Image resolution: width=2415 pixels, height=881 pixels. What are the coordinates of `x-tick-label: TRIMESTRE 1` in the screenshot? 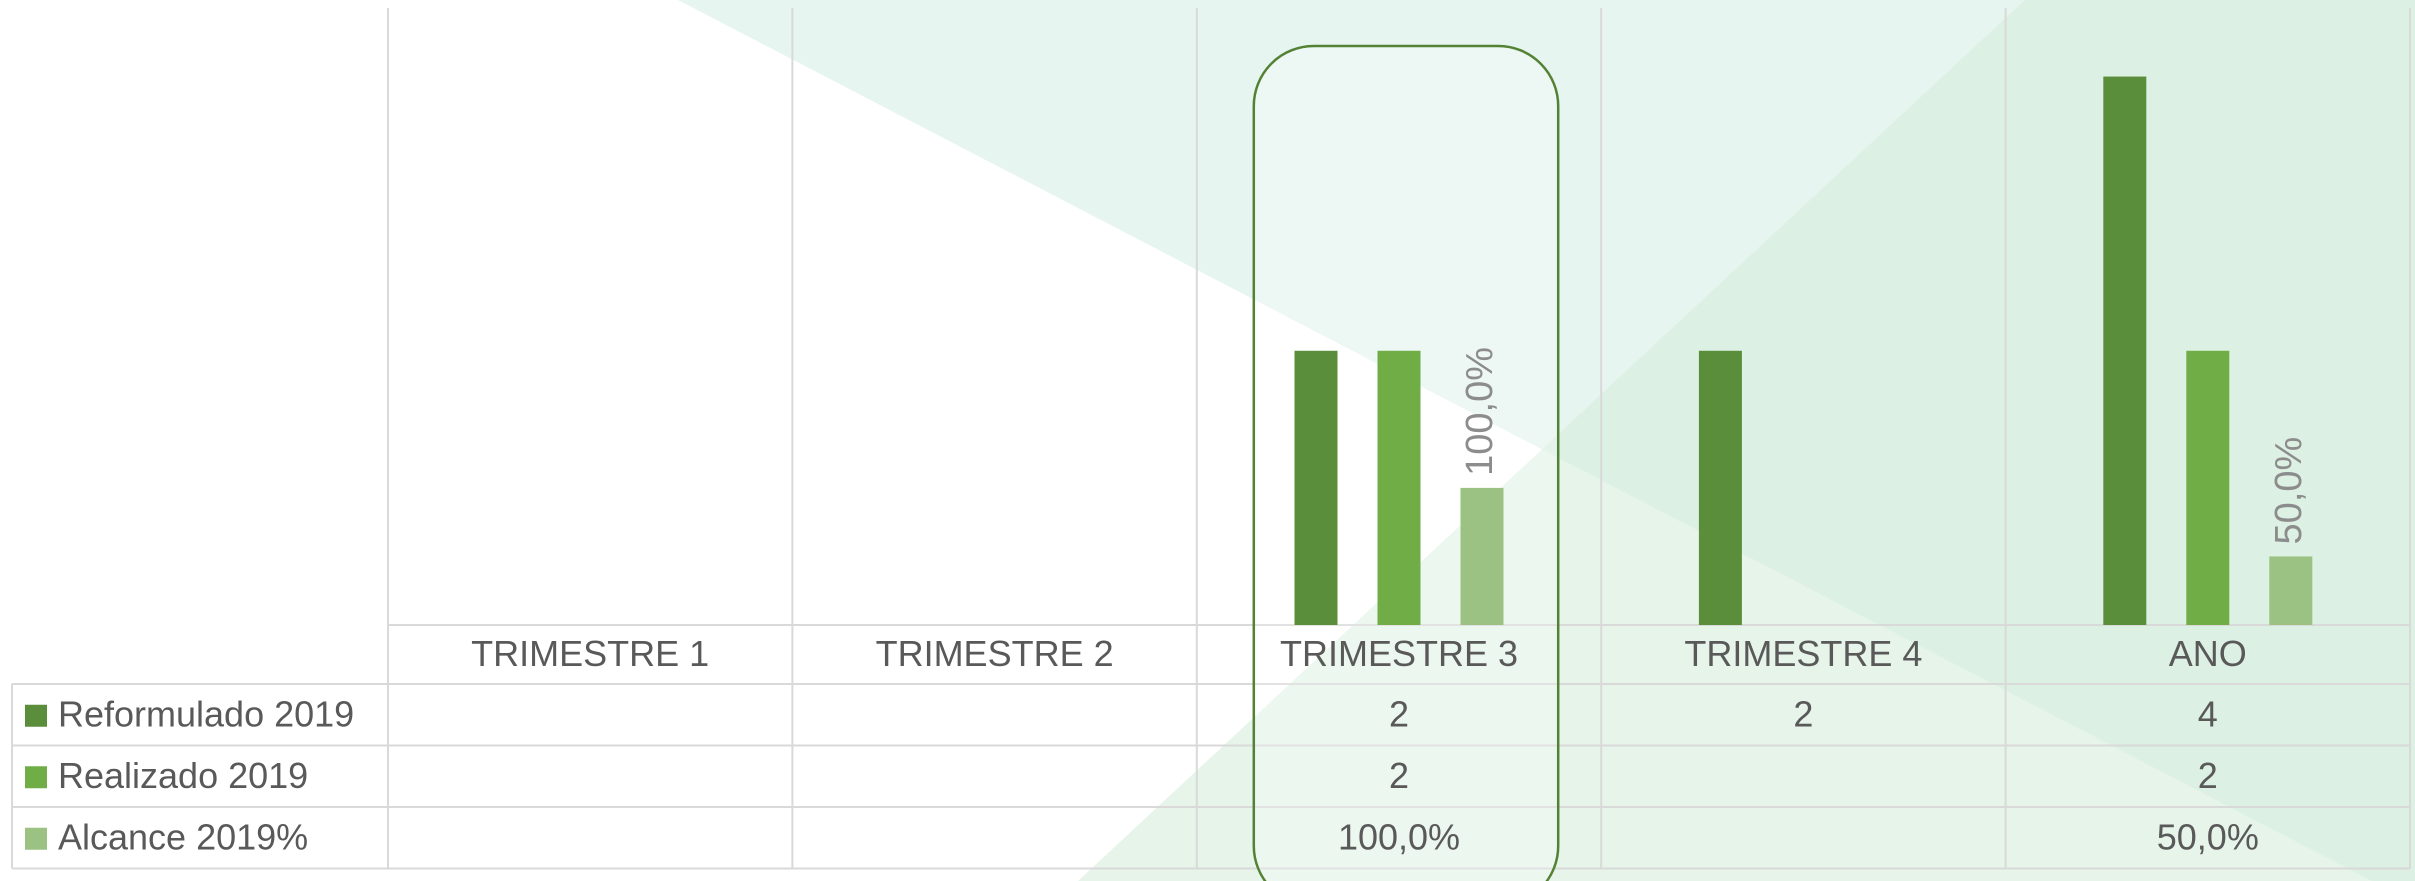 It's located at (590, 653).